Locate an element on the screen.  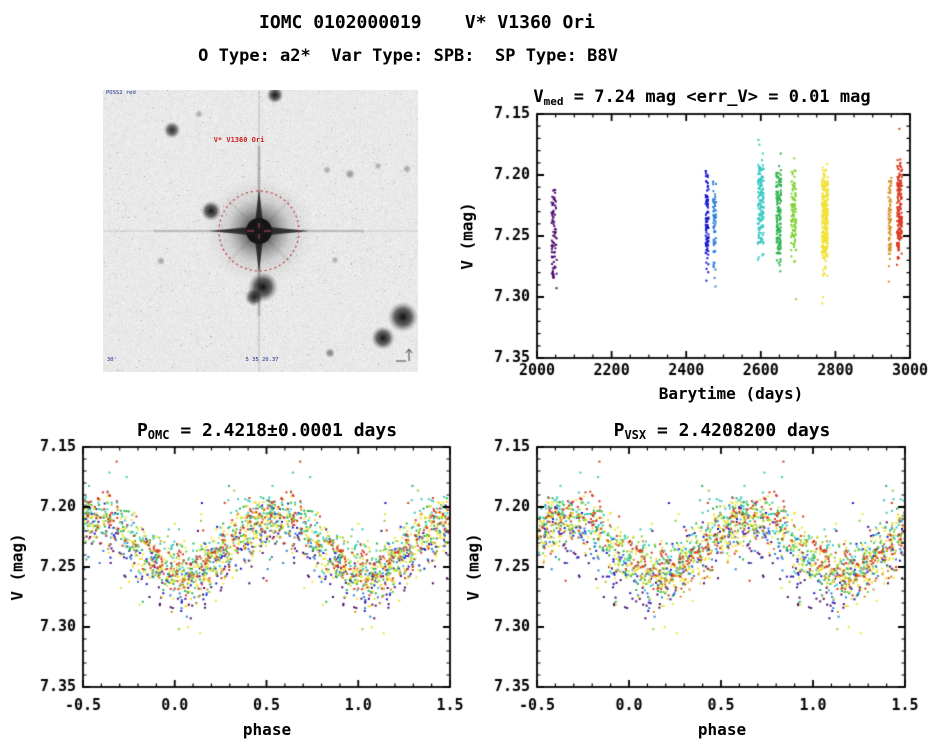
timeseries-title-sub: med is located at coordinates (553, 101).